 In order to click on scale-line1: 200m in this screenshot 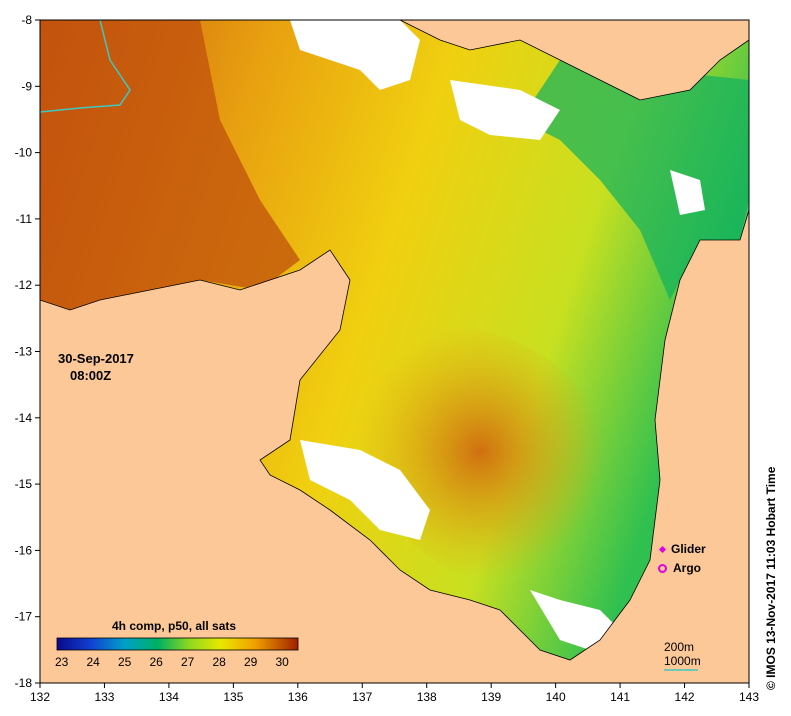, I will do `click(679, 647)`.